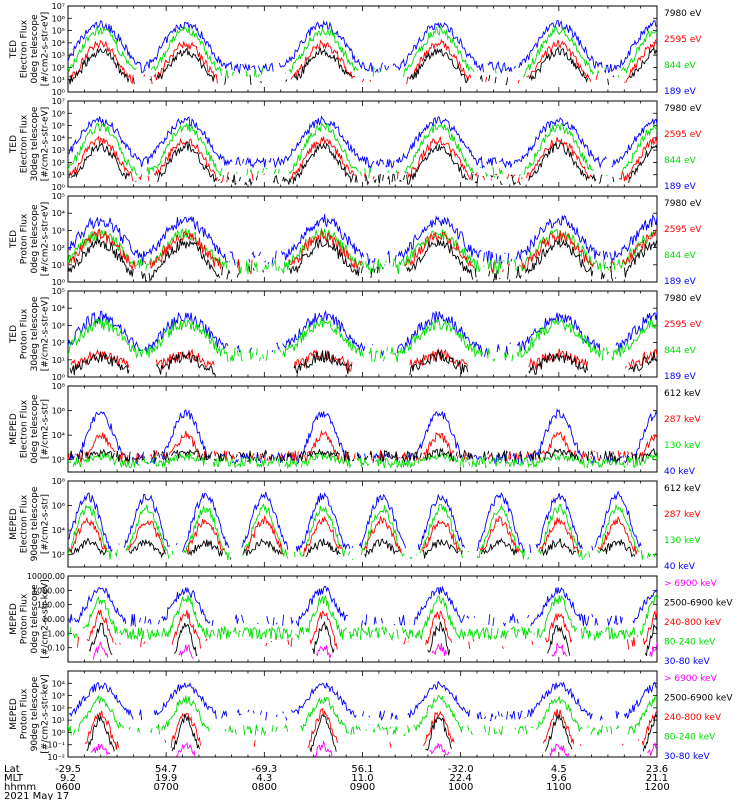  I want to click on footer-hhmm-value: 0800, so click(264, 787).